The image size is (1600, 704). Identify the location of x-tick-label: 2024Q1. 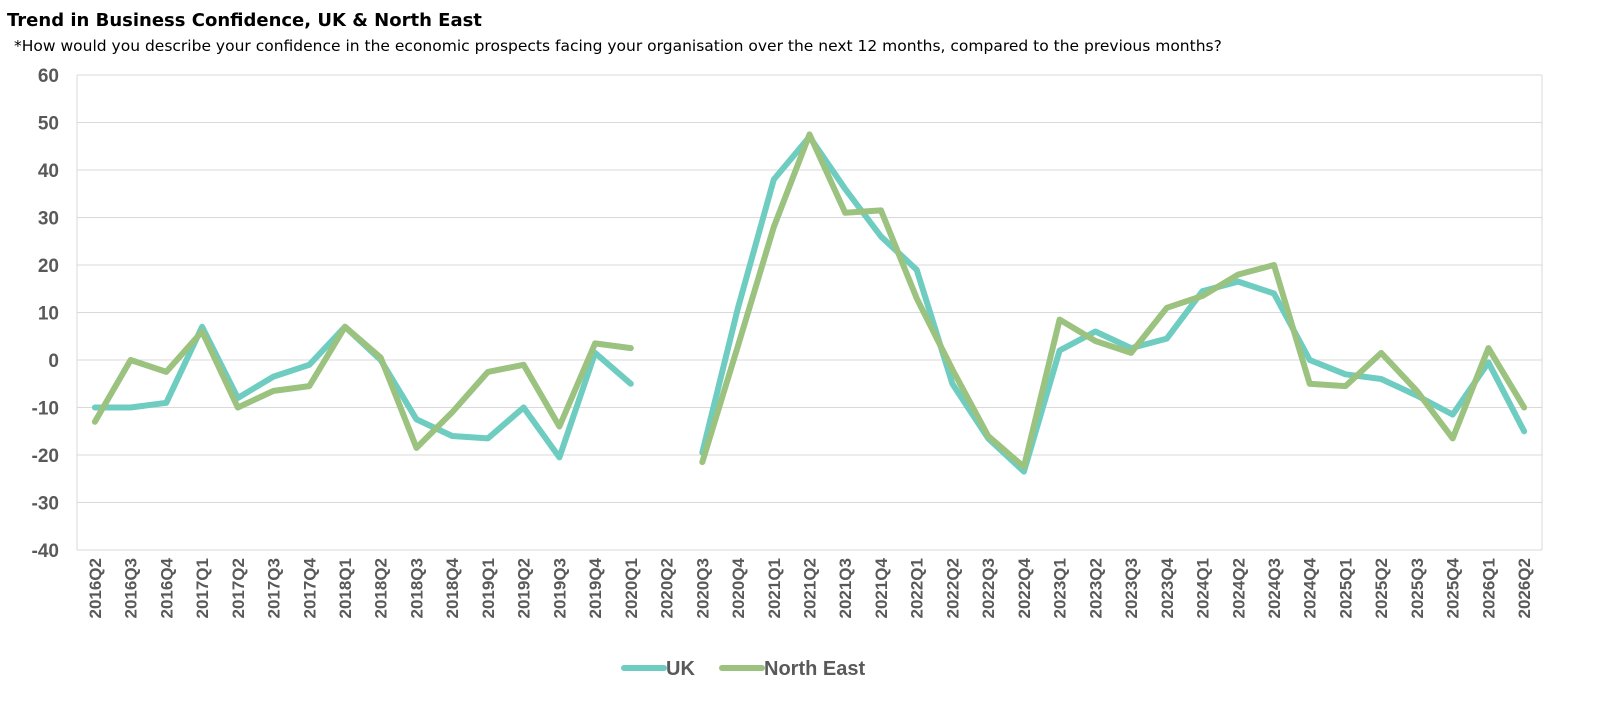
(1203, 588).